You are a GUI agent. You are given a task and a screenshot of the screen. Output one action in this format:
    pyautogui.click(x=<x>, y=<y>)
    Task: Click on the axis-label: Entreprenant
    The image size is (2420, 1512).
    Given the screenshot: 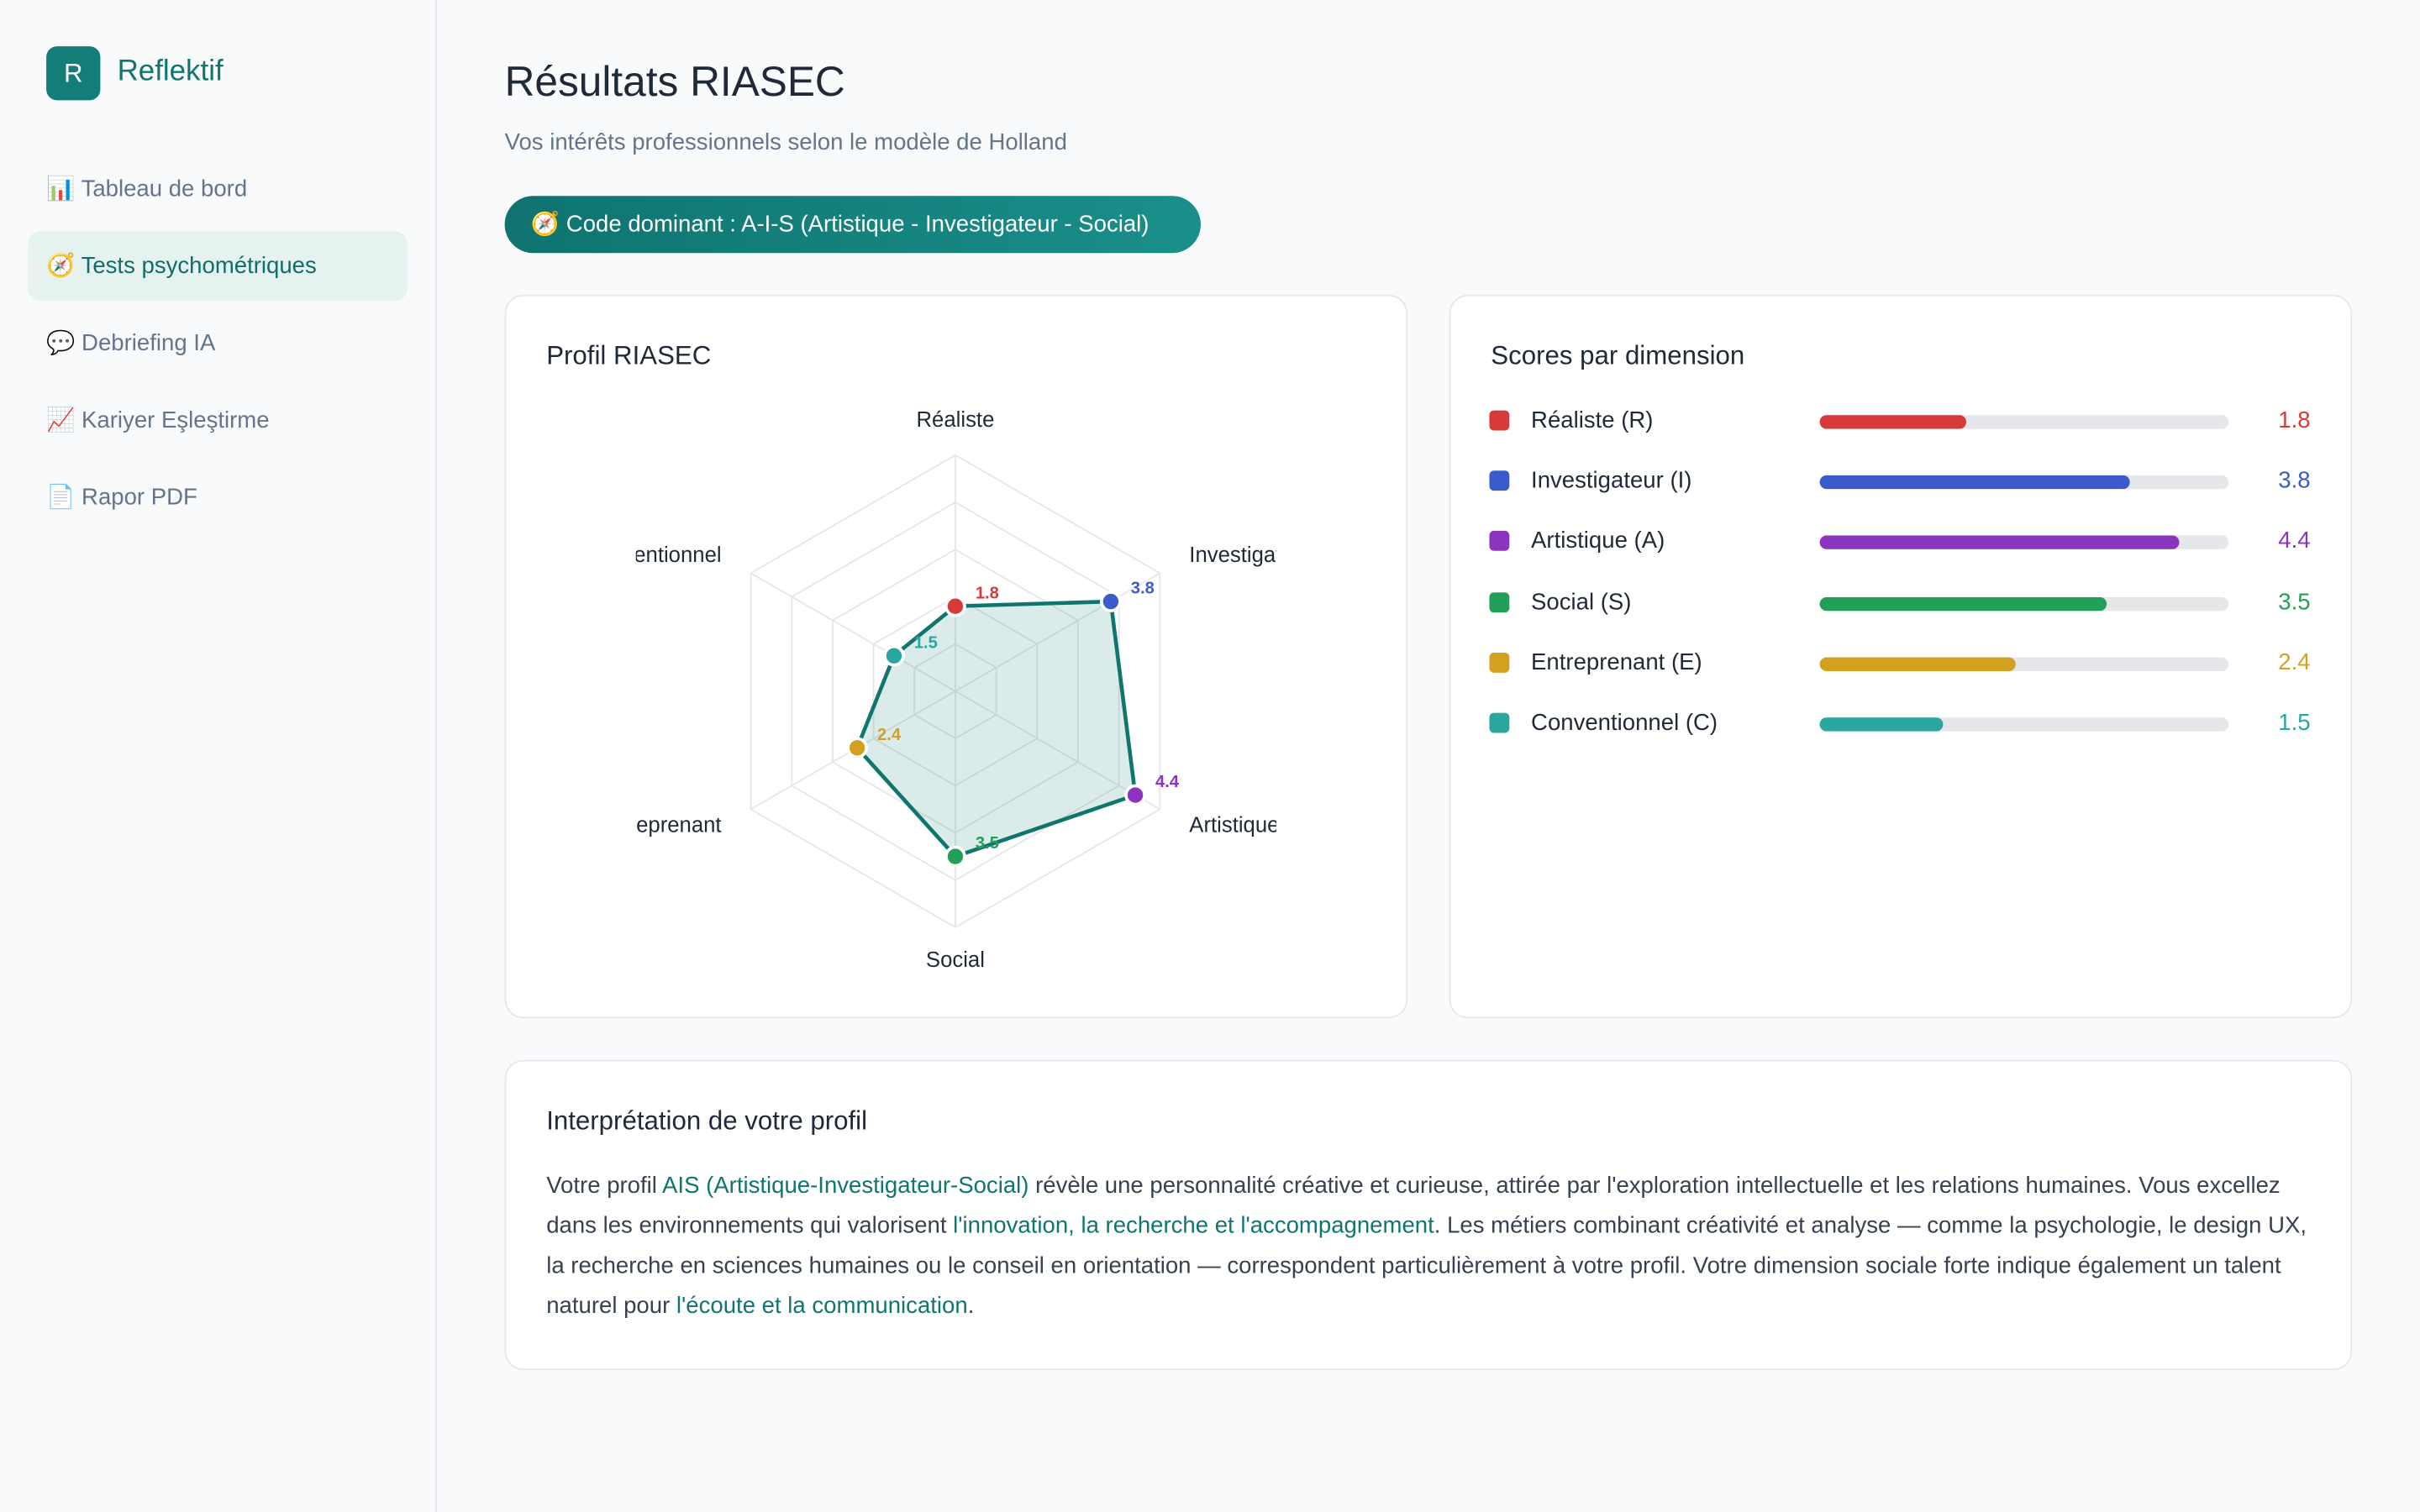 What is the action you would take?
    pyautogui.click(x=679, y=825)
    